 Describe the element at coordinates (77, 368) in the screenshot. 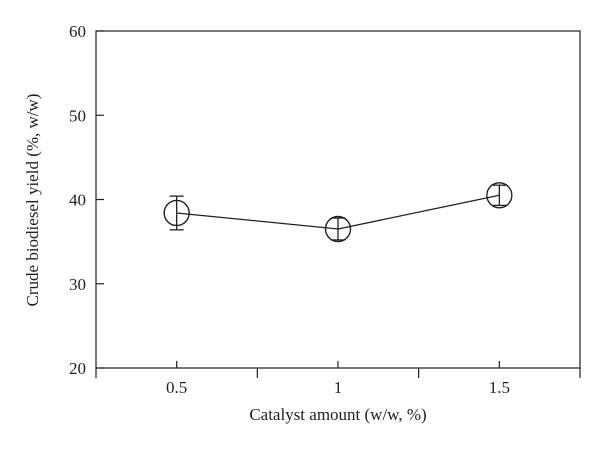

I see `y-tick-label: 20` at that location.